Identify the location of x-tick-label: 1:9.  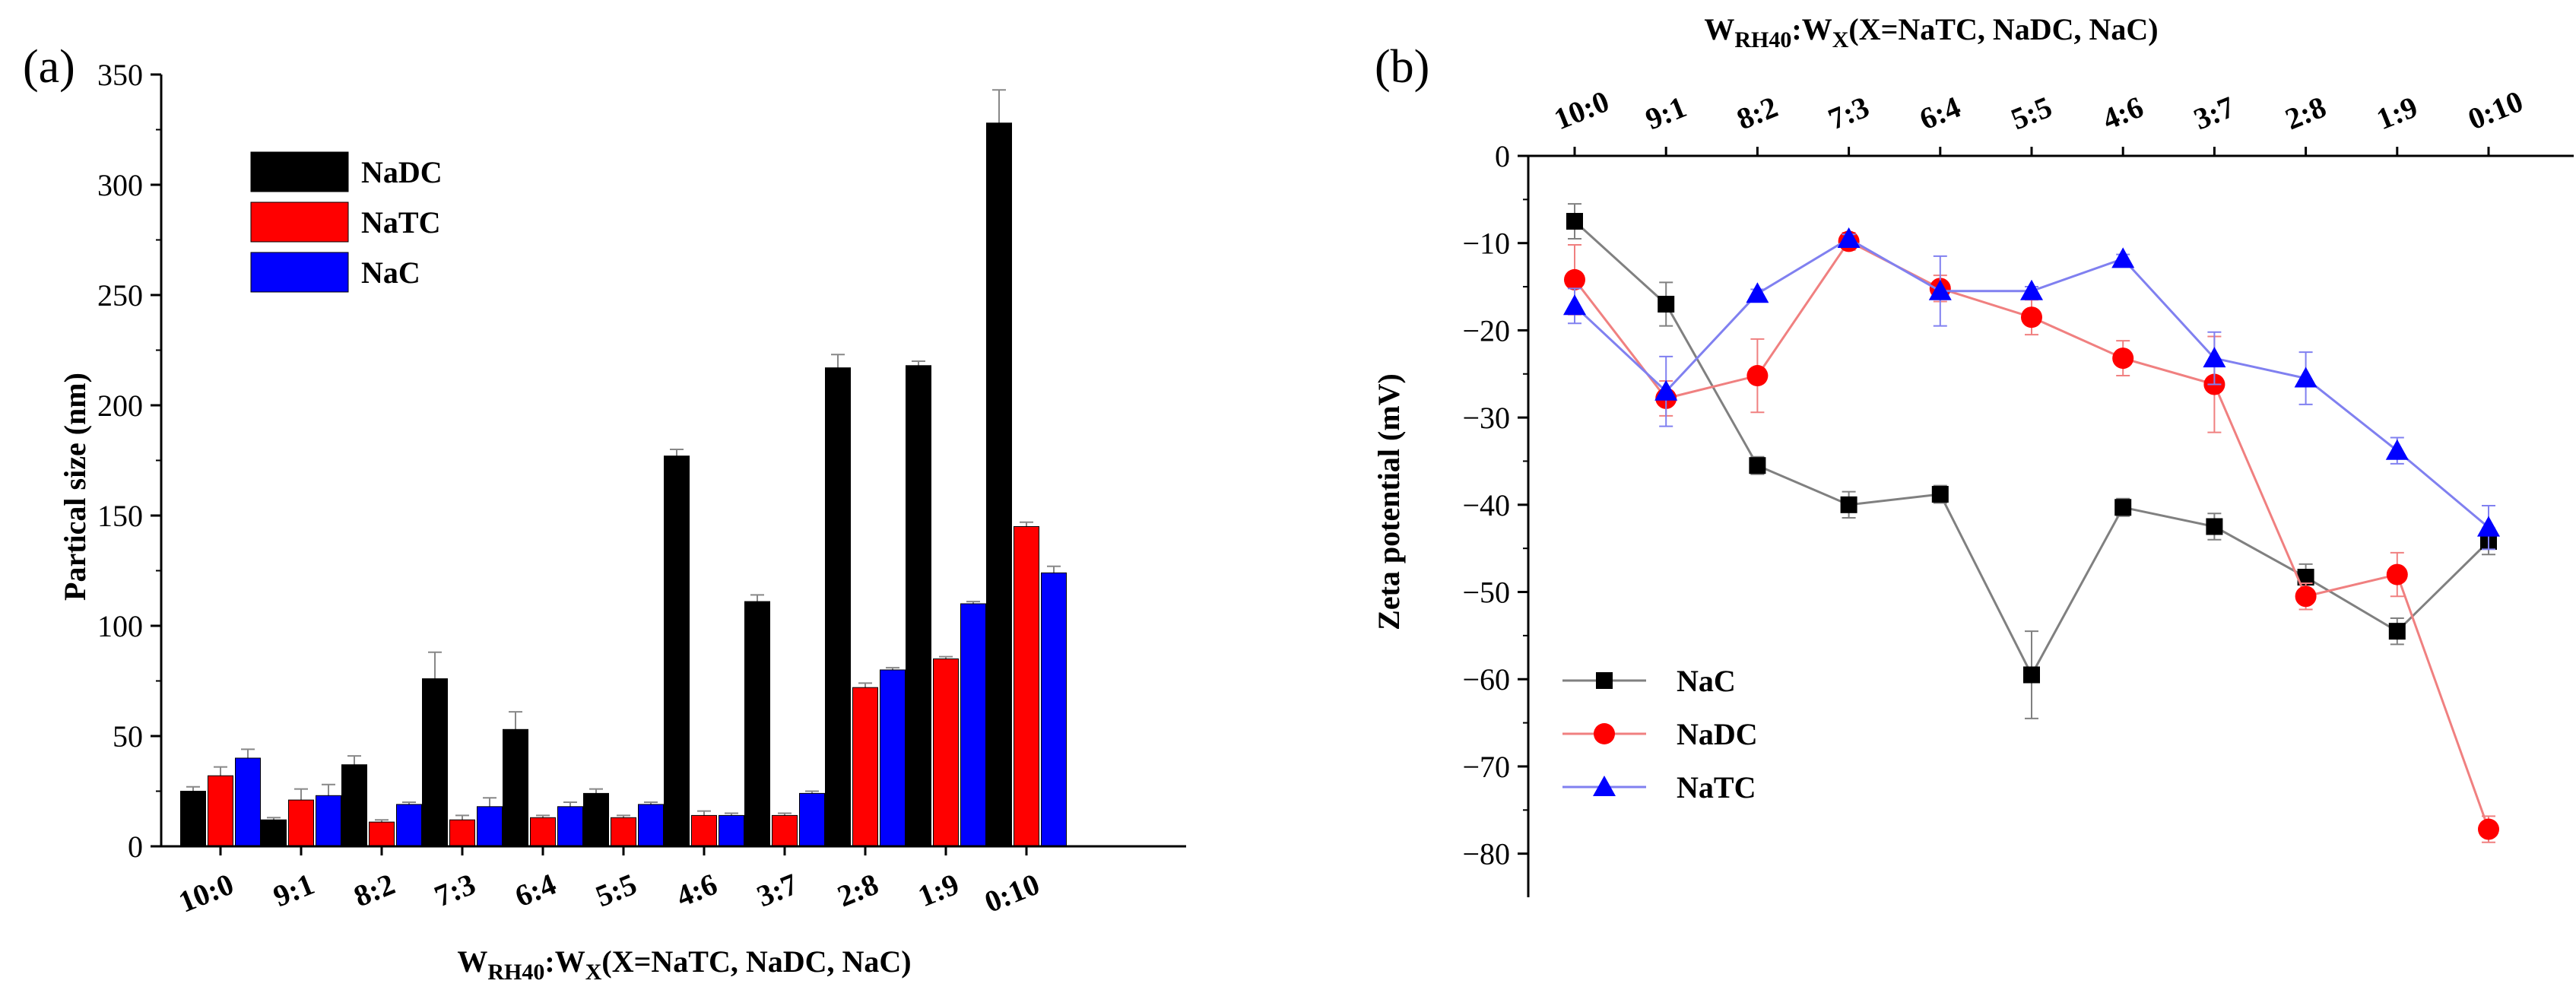
(2396, 113).